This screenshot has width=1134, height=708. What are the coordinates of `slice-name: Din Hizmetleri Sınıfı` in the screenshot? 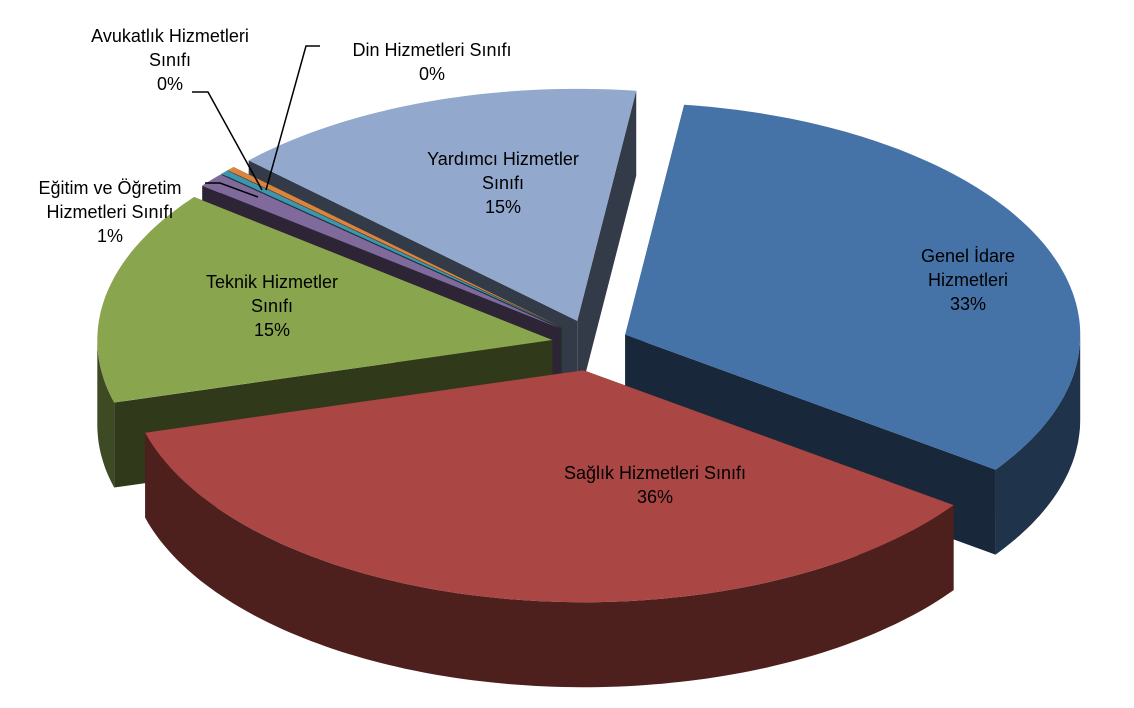 It's located at (432, 50).